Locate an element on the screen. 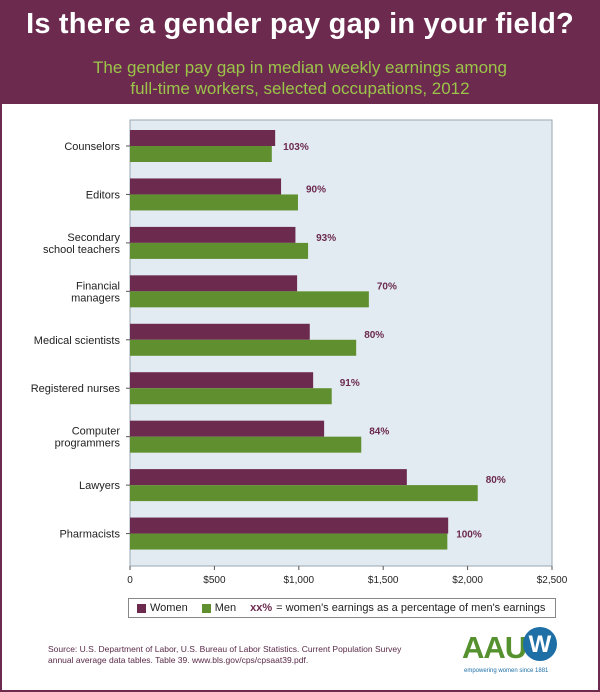  legend-item-men: Men is located at coordinates (219, 608).